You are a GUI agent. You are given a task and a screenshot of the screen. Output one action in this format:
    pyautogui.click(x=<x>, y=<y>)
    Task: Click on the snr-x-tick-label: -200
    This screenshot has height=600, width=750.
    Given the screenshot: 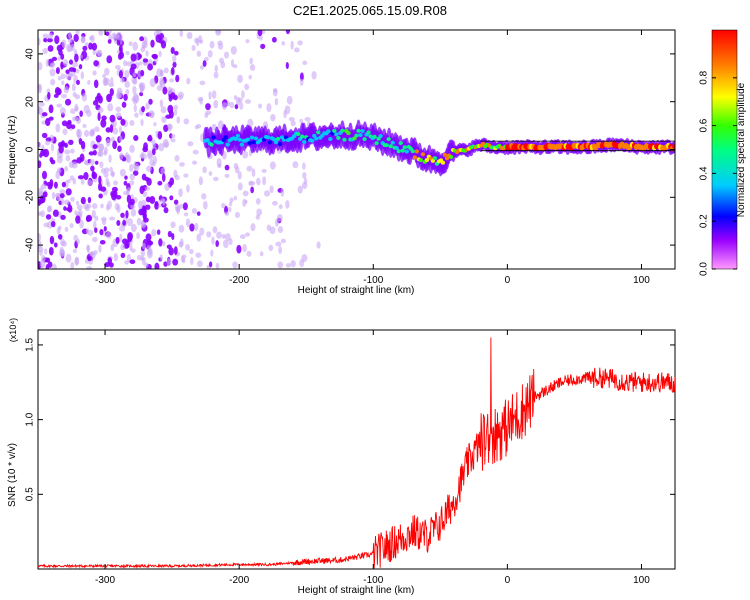 What is the action you would take?
    pyautogui.click(x=239, y=580)
    